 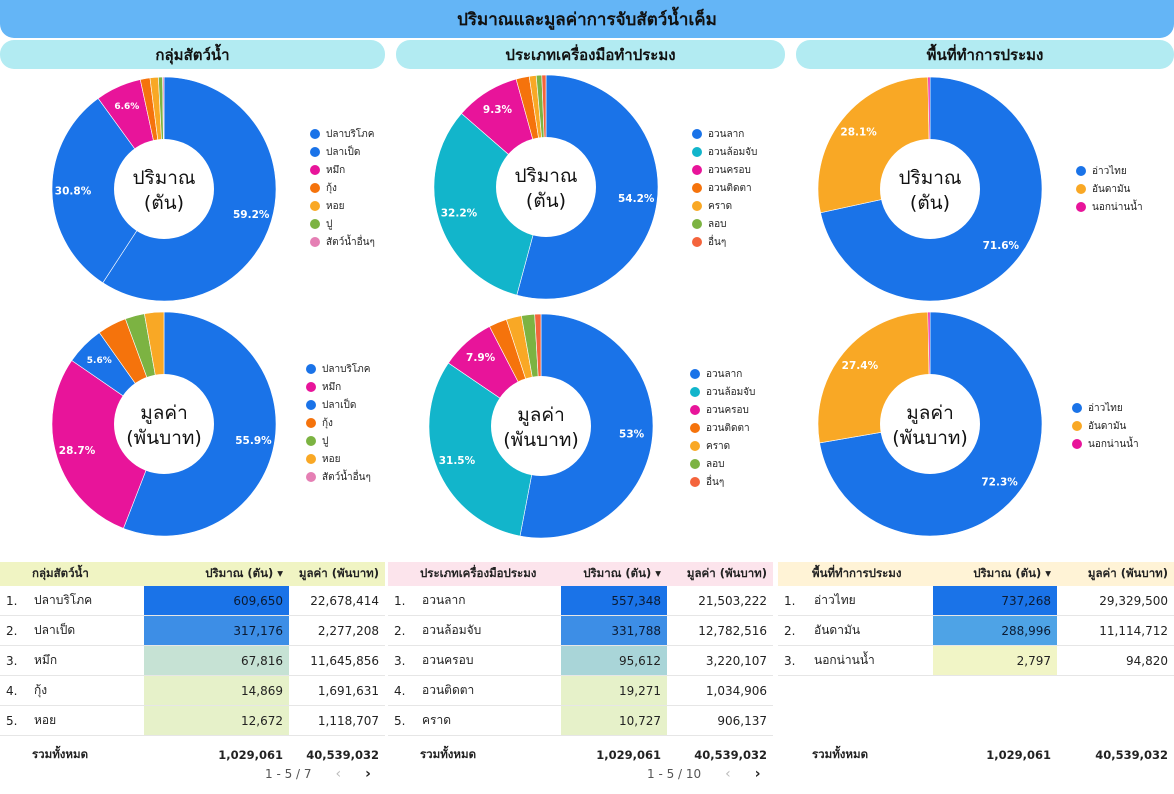 What do you see at coordinates (976, 661) in the screenshot?
I see `table-row: 3. นอกน่านน้ำ 2,797 94,820` at bounding box center [976, 661].